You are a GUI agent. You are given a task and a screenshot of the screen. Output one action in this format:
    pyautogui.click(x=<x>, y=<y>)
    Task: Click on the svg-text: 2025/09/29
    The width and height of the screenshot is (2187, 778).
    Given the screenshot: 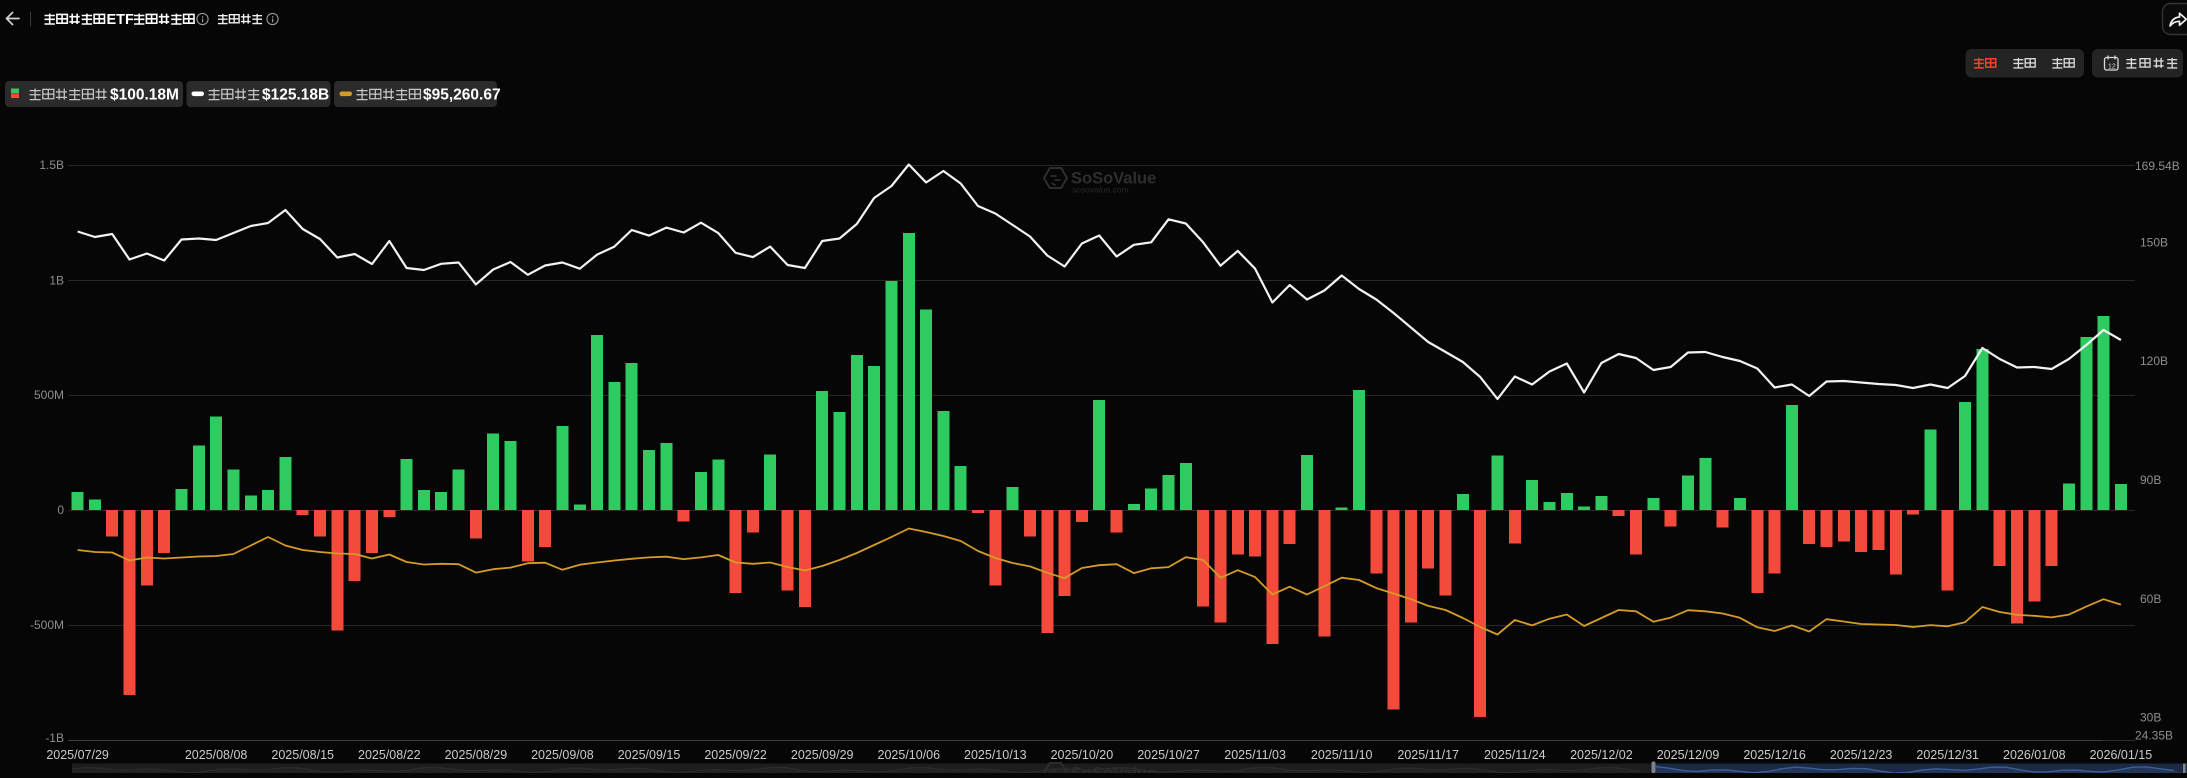 What is the action you would take?
    pyautogui.click(x=822, y=755)
    